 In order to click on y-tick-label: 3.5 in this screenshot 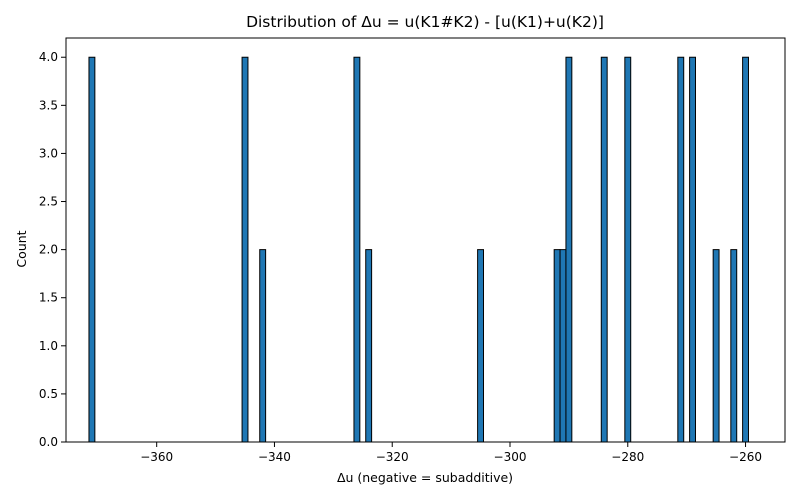, I will do `click(48, 105)`.